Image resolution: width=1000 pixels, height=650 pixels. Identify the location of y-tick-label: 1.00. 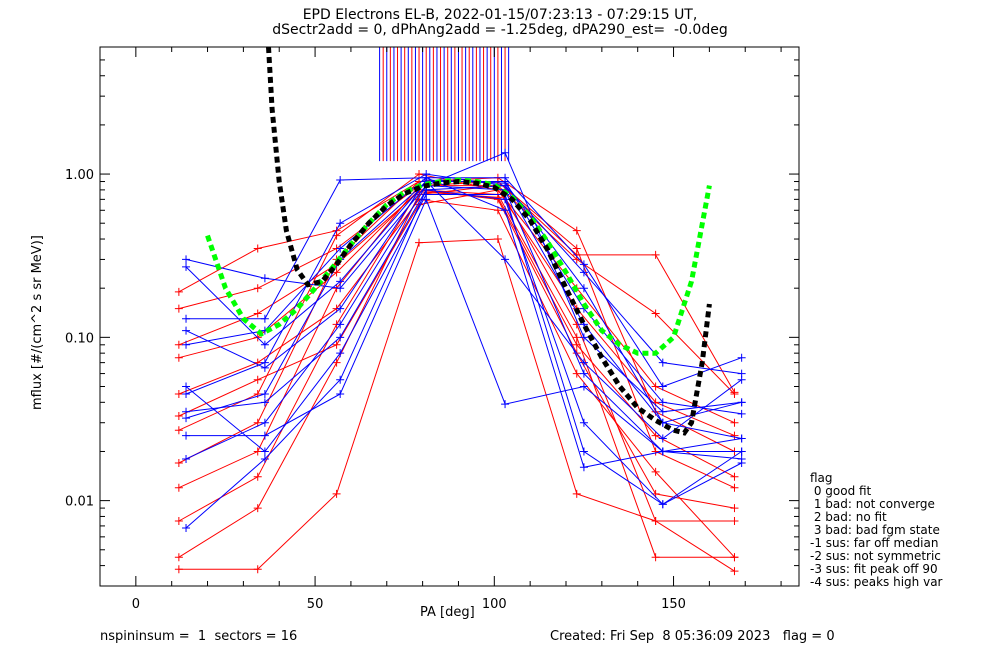
(79, 175).